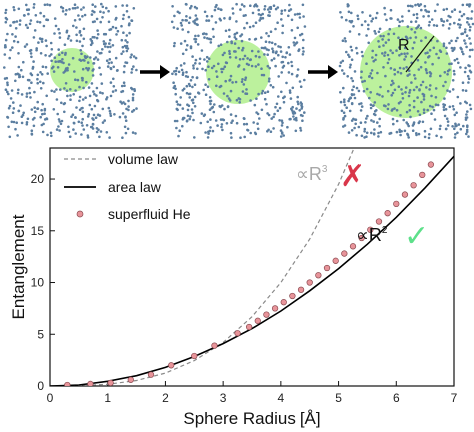  I want to click on annotation-r-squared-exponent: 2, so click(385, 230).